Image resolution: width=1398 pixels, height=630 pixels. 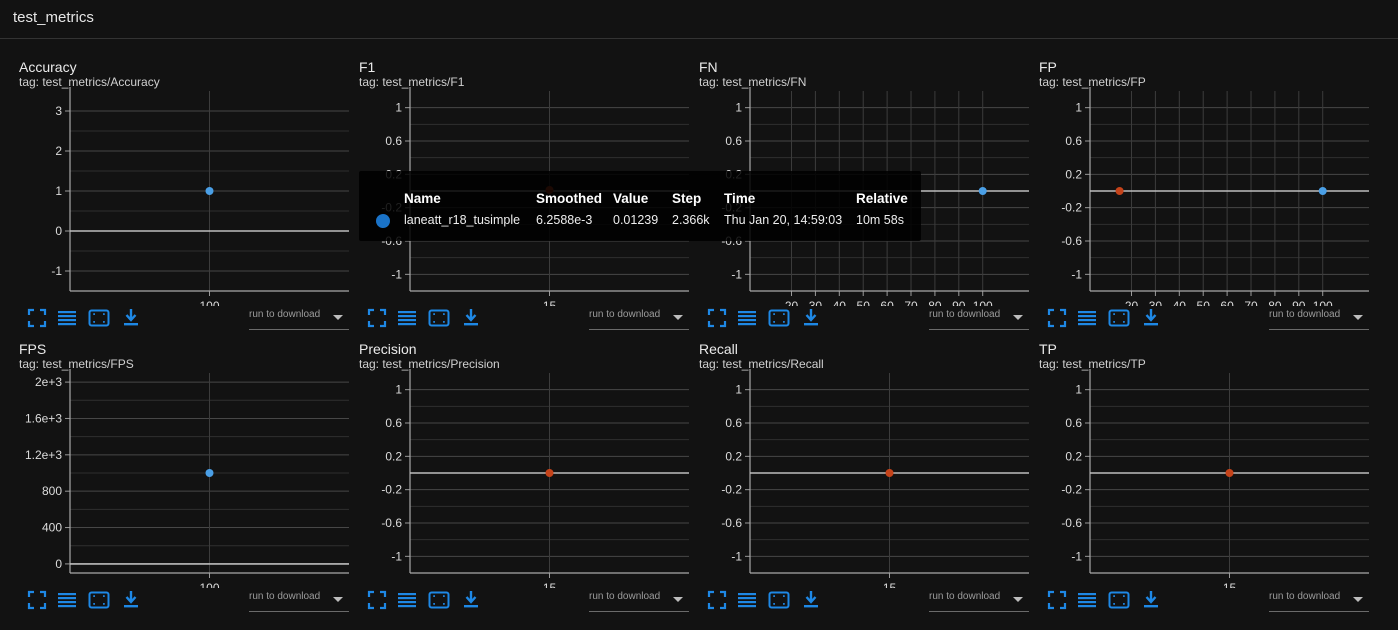 What do you see at coordinates (550, 584) in the screenshot?
I see `x-tick-label: 15` at bounding box center [550, 584].